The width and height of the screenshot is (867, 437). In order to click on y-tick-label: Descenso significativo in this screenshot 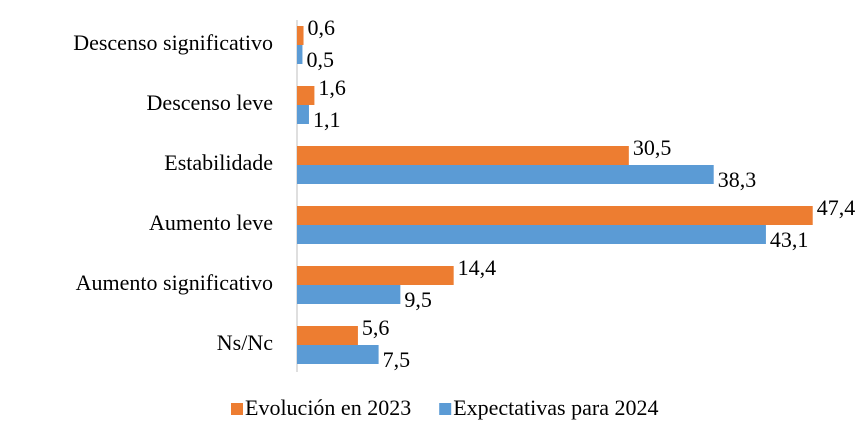, I will do `click(173, 42)`.